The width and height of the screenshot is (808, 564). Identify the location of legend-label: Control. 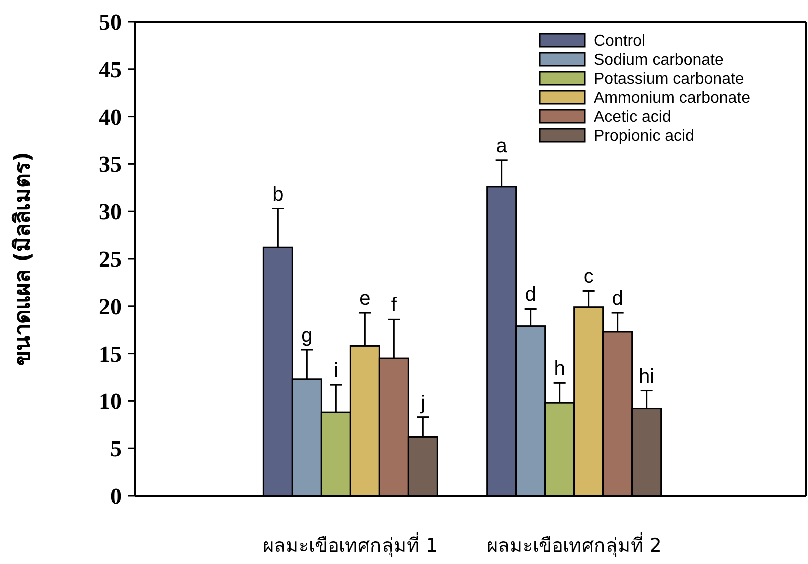
(620, 41).